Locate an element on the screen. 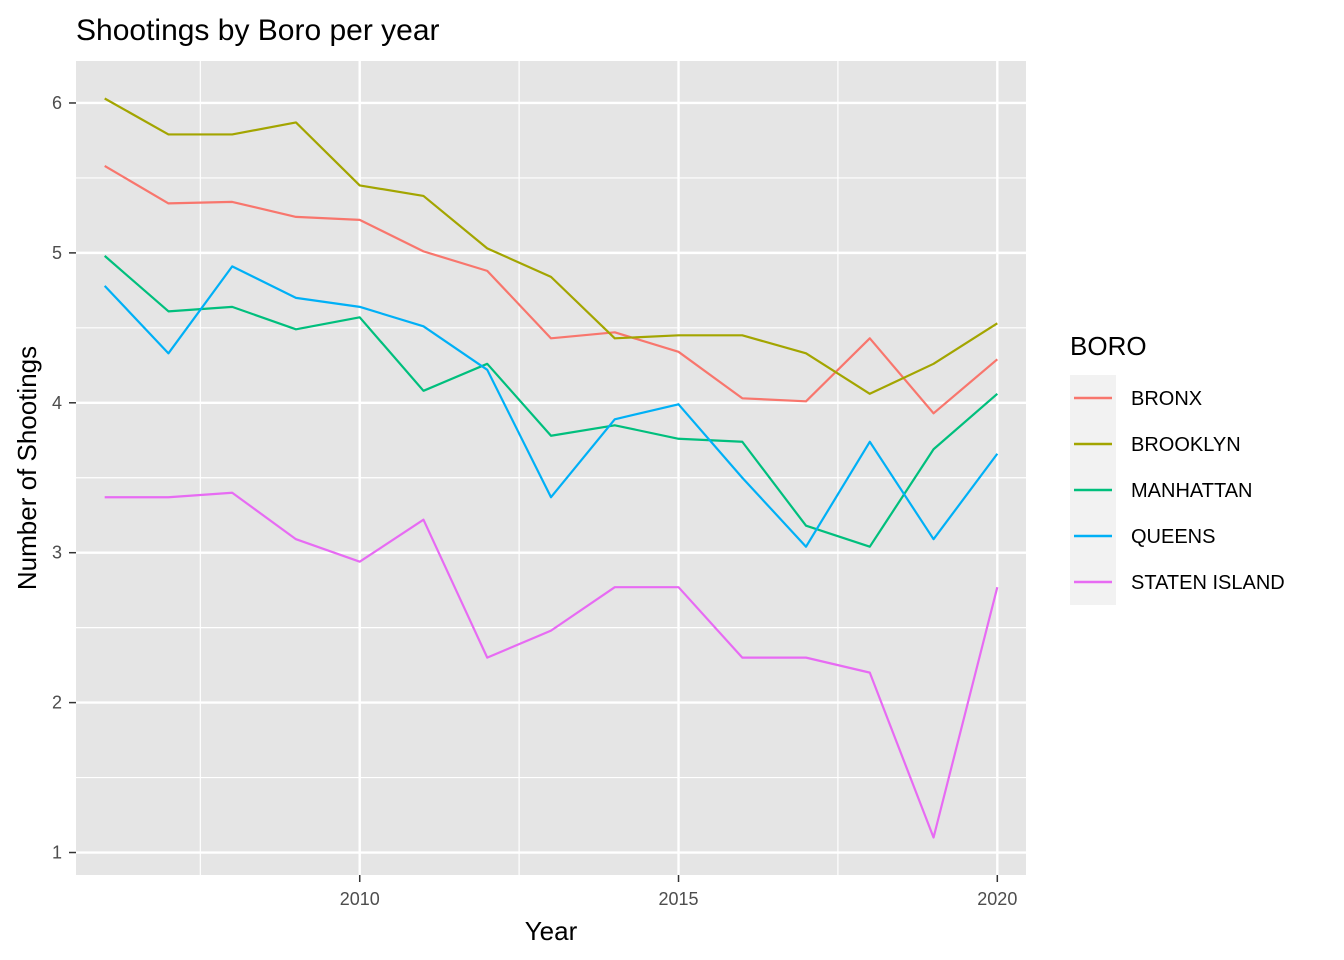 The height and width of the screenshot is (960, 1344). x-axis-title: Year is located at coordinates (551, 931).